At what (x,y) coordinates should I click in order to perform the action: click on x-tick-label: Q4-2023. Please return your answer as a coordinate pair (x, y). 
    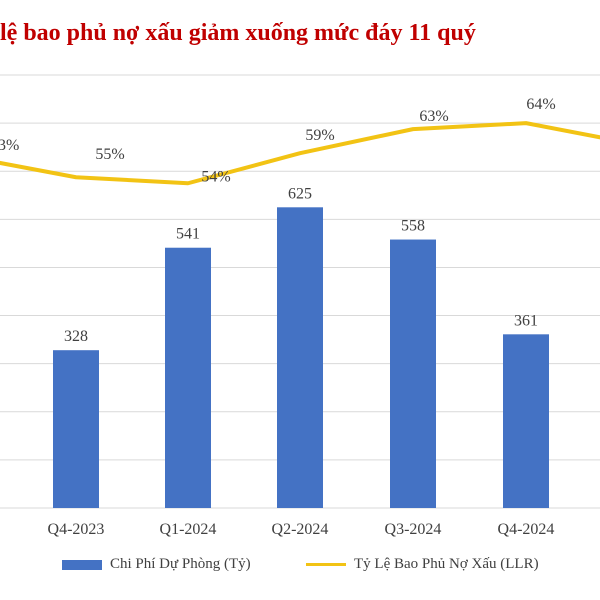
    Looking at the image, I should click on (76, 529).